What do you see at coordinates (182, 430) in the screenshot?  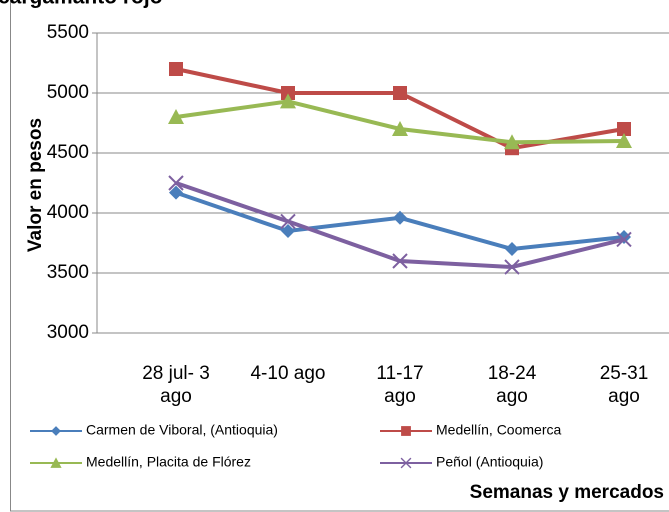 I see `legend-label: Carmen de Viboral, (Antioquia)` at bounding box center [182, 430].